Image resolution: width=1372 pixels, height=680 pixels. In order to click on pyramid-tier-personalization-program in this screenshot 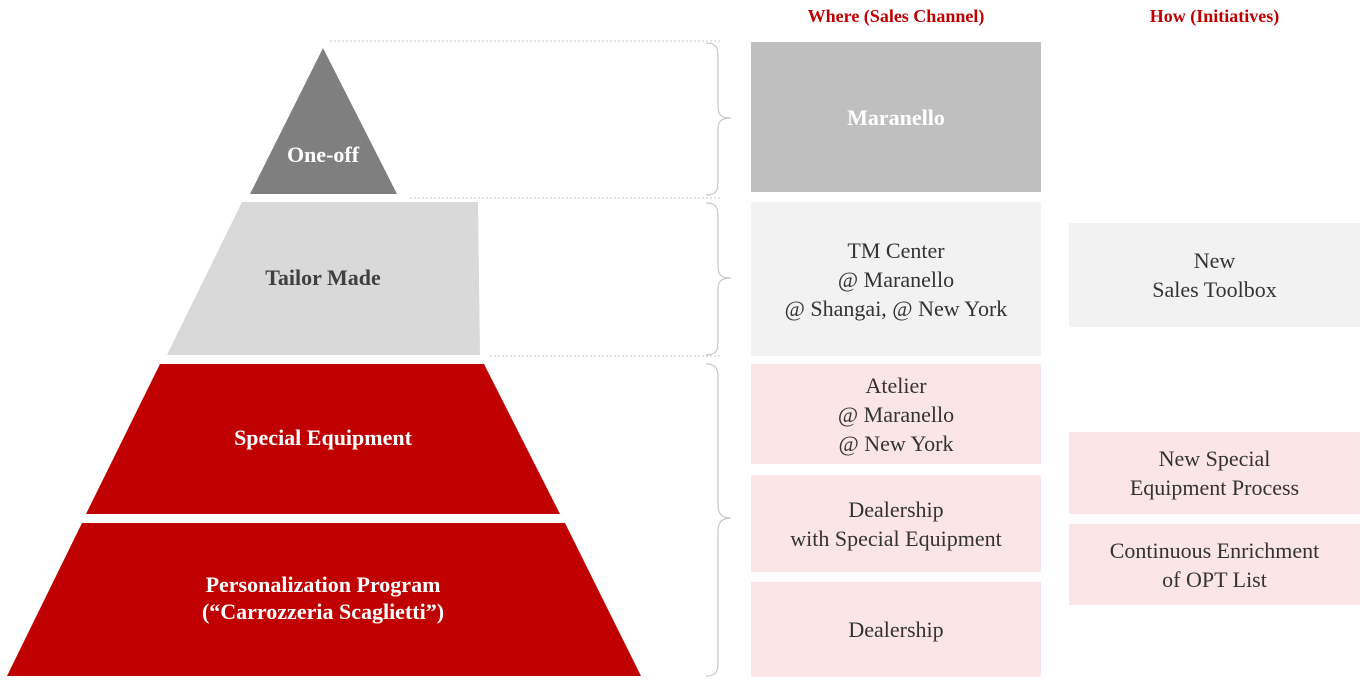, I will do `click(324, 599)`.